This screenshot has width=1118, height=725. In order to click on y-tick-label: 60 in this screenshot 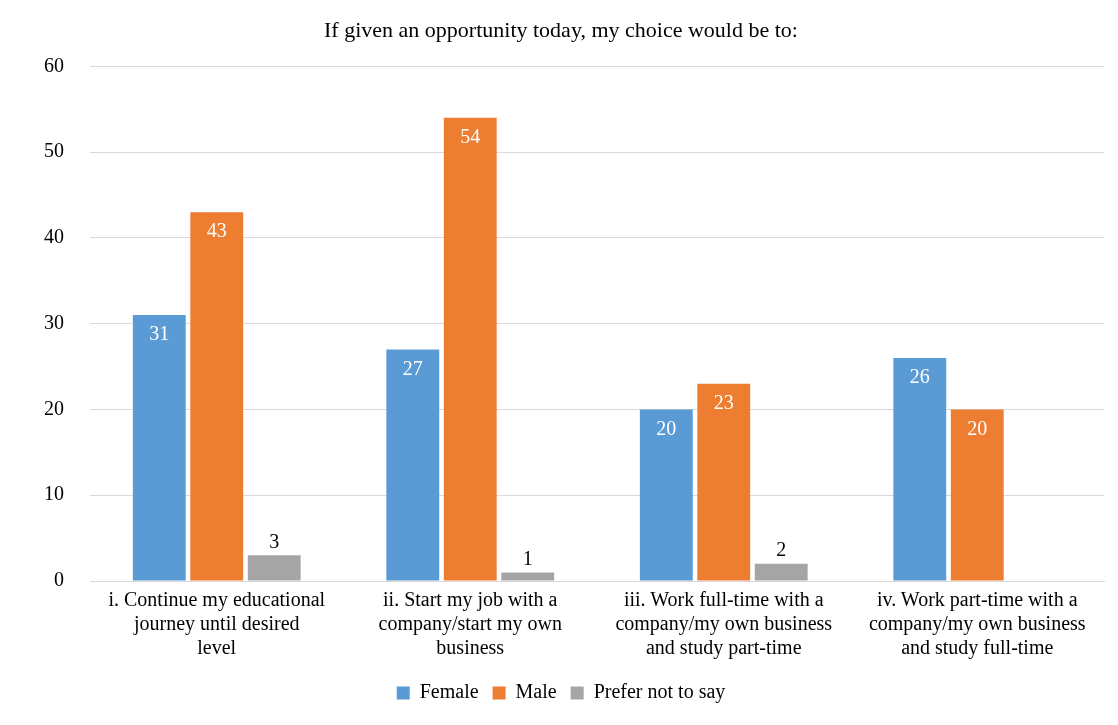, I will do `click(54, 64)`.